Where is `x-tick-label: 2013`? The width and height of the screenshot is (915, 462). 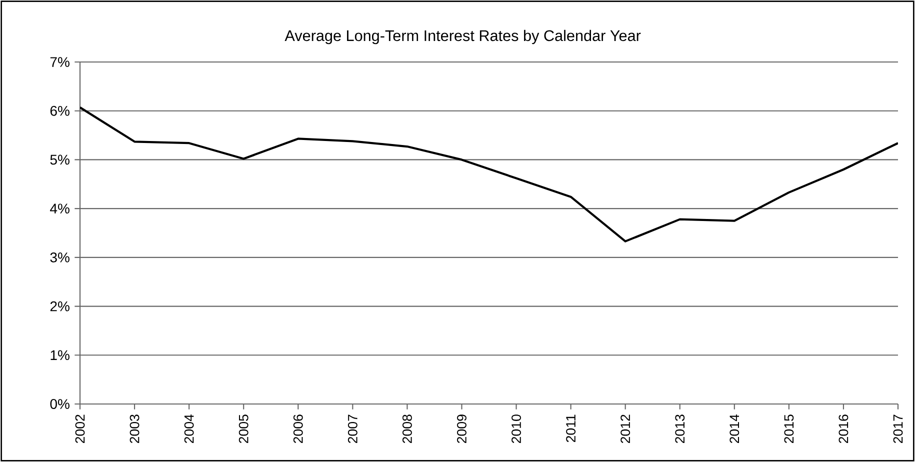 x-tick-label: 2013 is located at coordinates (680, 429).